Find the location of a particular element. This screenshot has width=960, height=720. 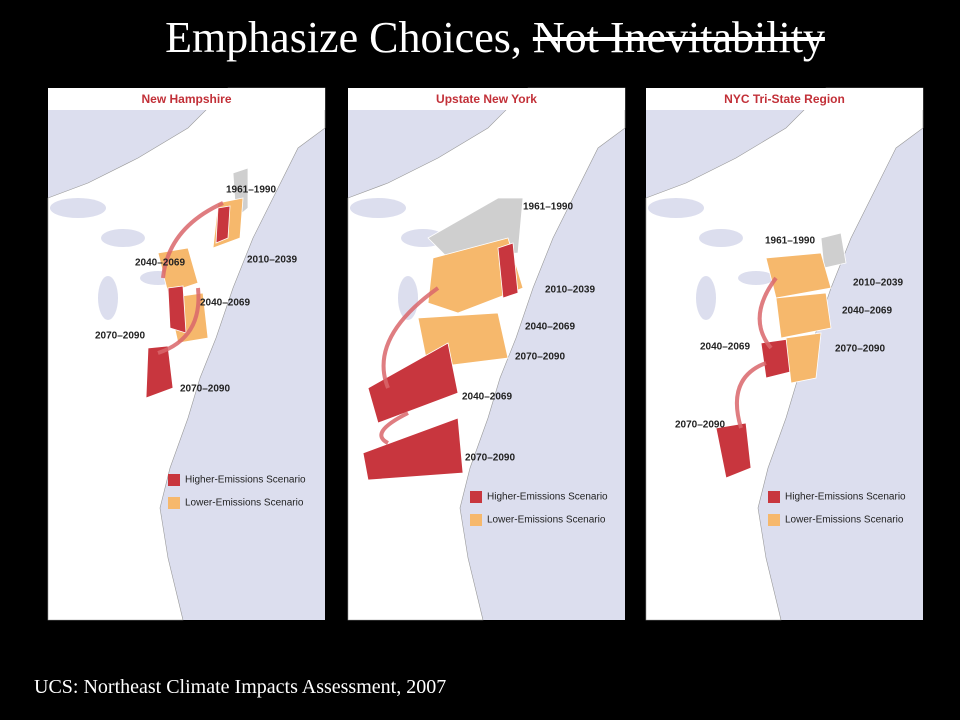

panel-title: NYC Tri-State Region is located at coordinates (784, 99).